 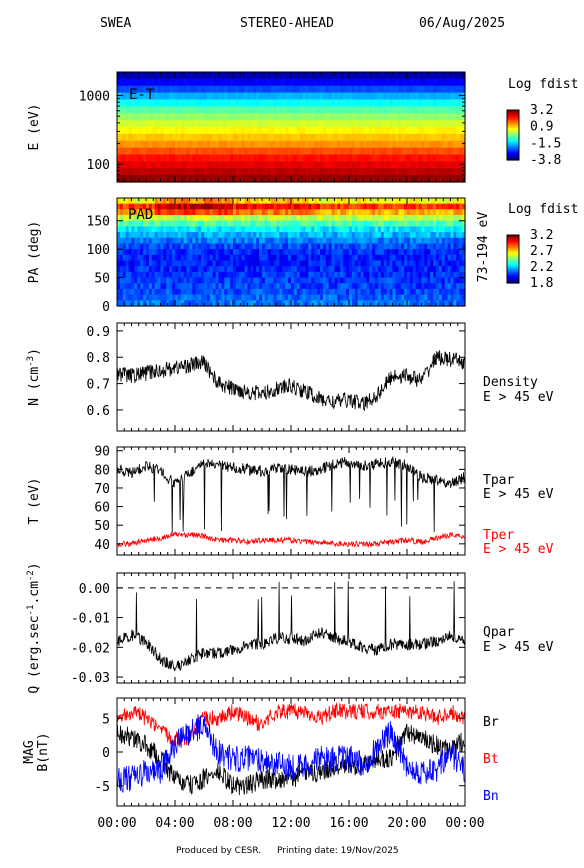 I want to click on heatflux-ytick-label: -0.02, so click(x=90, y=648).